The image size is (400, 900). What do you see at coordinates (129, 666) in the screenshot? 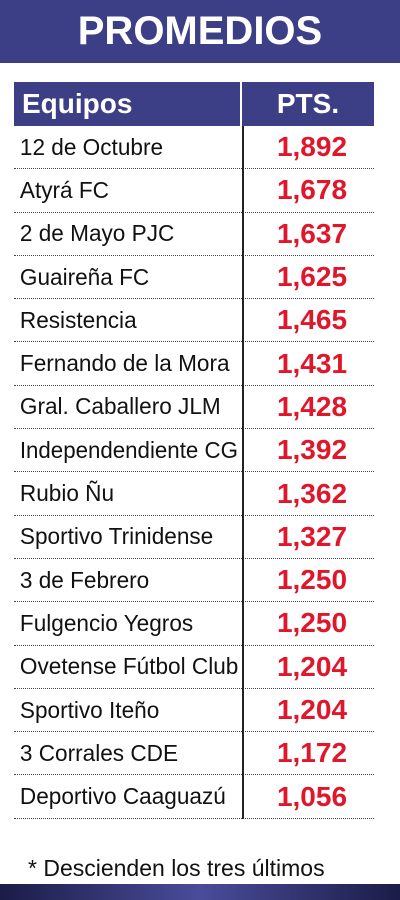
I see `team-name: Ovetense Fútbol Club` at bounding box center [129, 666].